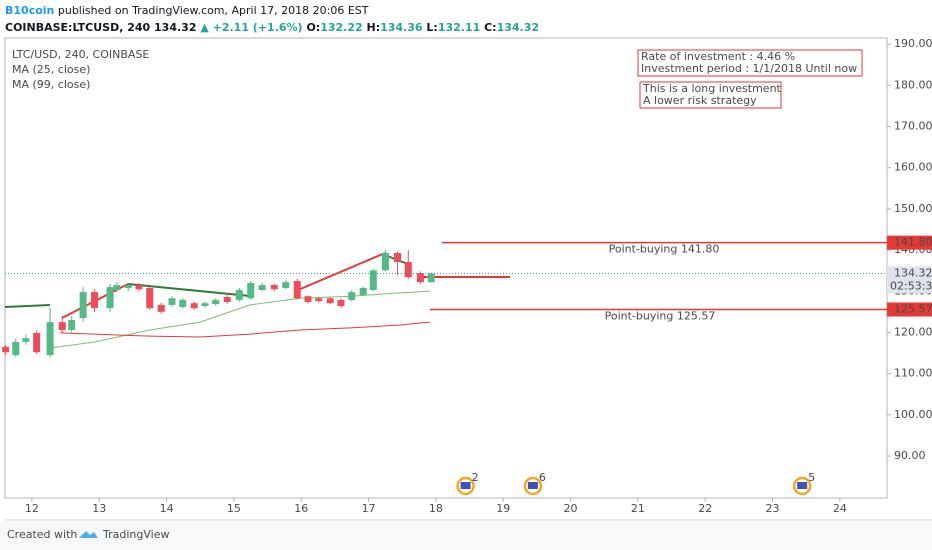  What do you see at coordinates (913, 167) in the screenshot?
I see `y-tick-label: 160.00` at bounding box center [913, 167].